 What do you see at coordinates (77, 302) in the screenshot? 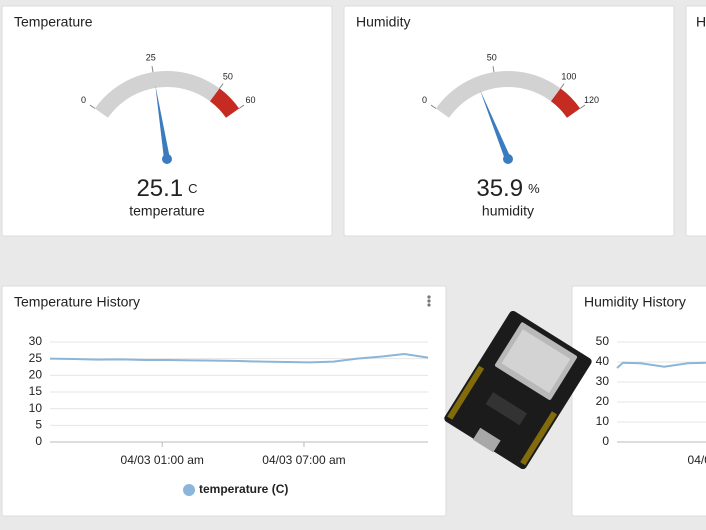
I see `card-title: Temperature History` at bounding box center [77, 302].